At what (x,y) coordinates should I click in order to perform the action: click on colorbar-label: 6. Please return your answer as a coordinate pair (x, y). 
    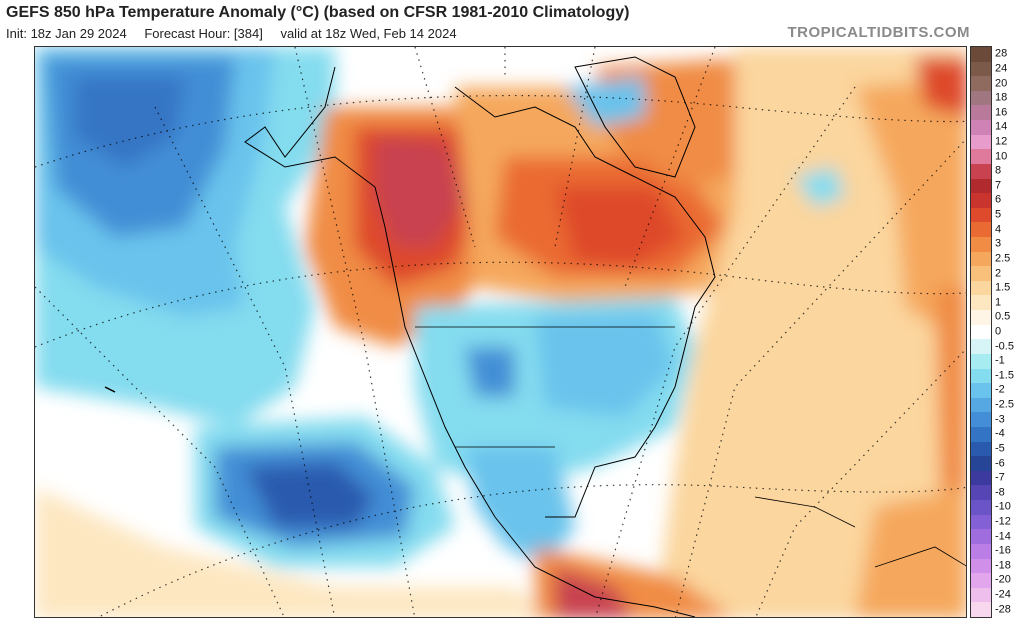
    Looking at the image, I should click on (998, 199).